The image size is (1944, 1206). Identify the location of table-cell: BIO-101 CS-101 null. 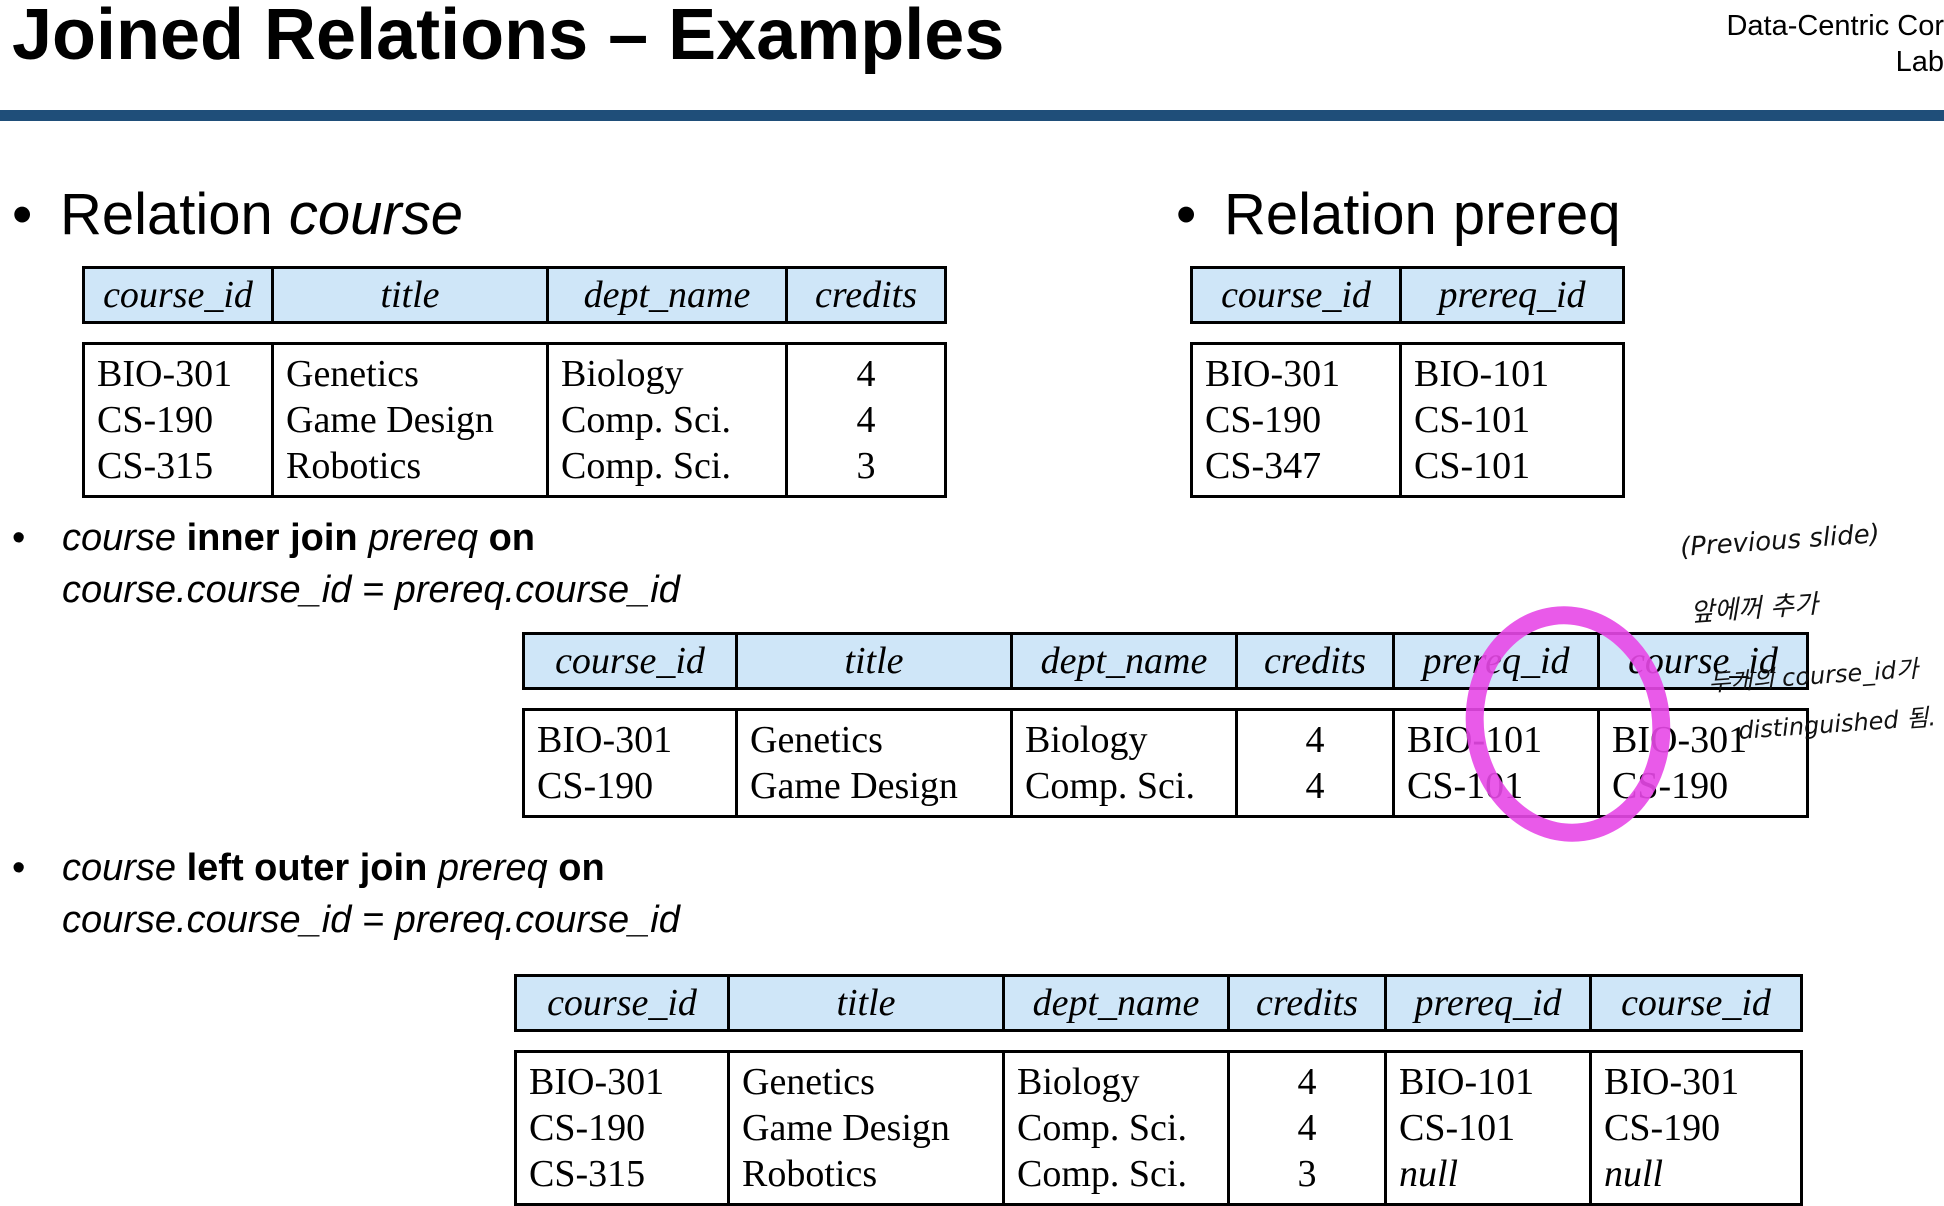
(1489, 1128).